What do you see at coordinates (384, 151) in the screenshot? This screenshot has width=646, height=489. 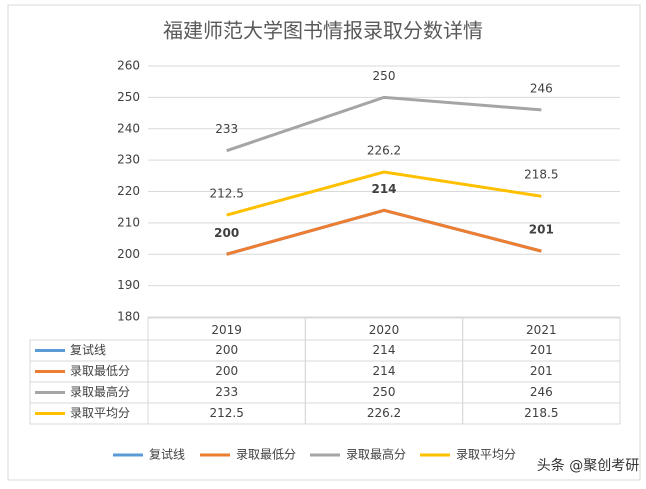 I see `data-label: 226.2` at bounding box center [384, 151].